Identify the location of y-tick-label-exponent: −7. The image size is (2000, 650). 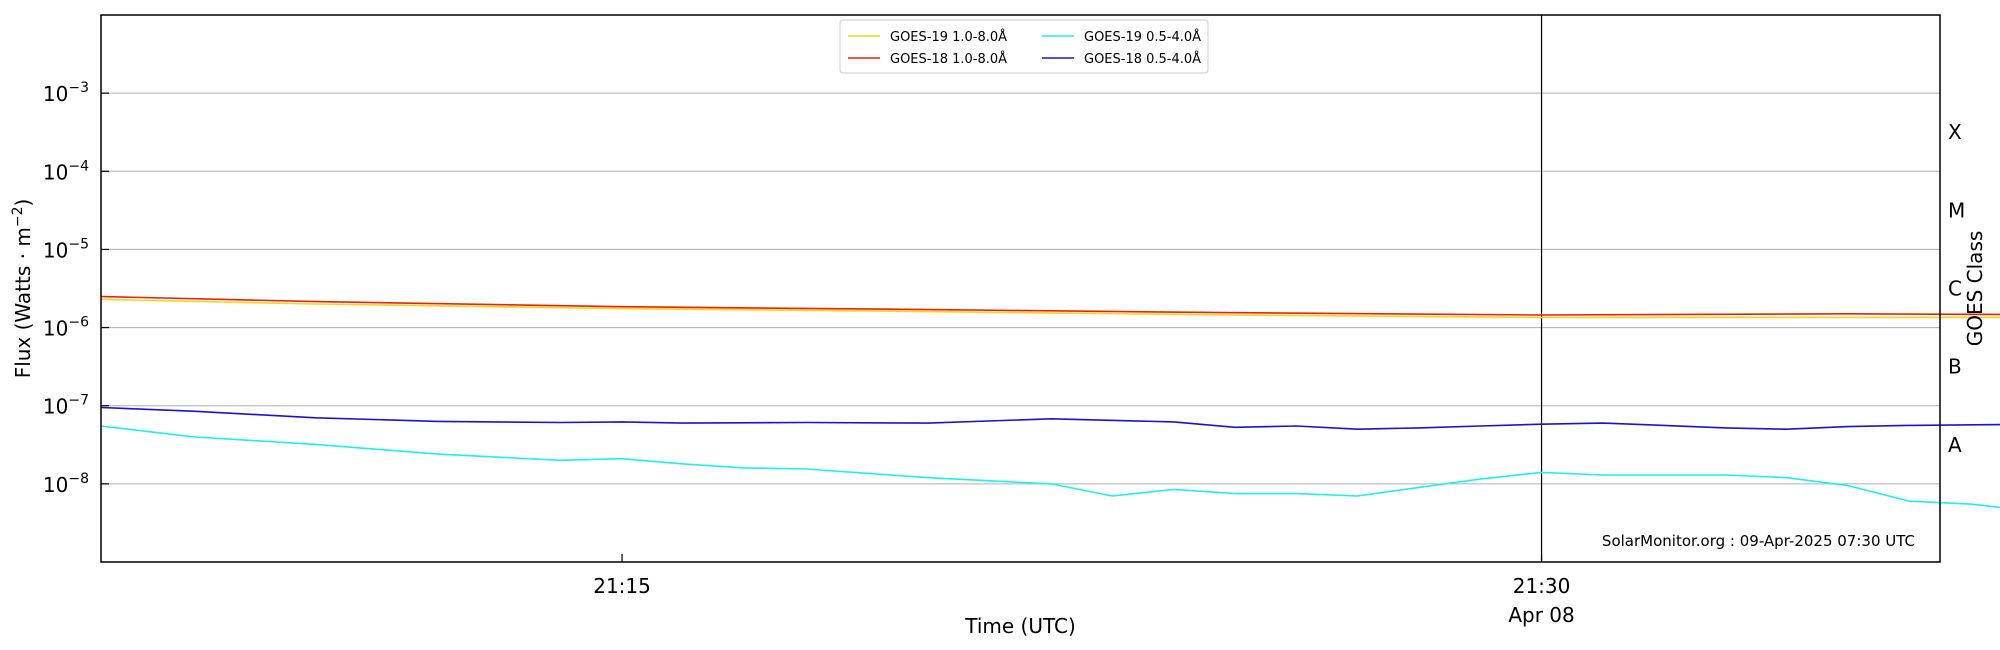
(78, 401).